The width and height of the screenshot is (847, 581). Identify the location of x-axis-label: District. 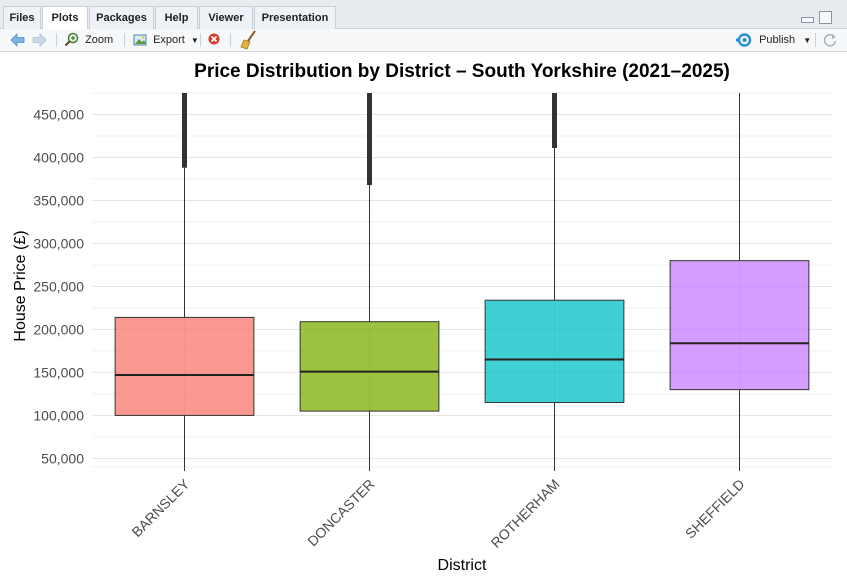
(462, 565).